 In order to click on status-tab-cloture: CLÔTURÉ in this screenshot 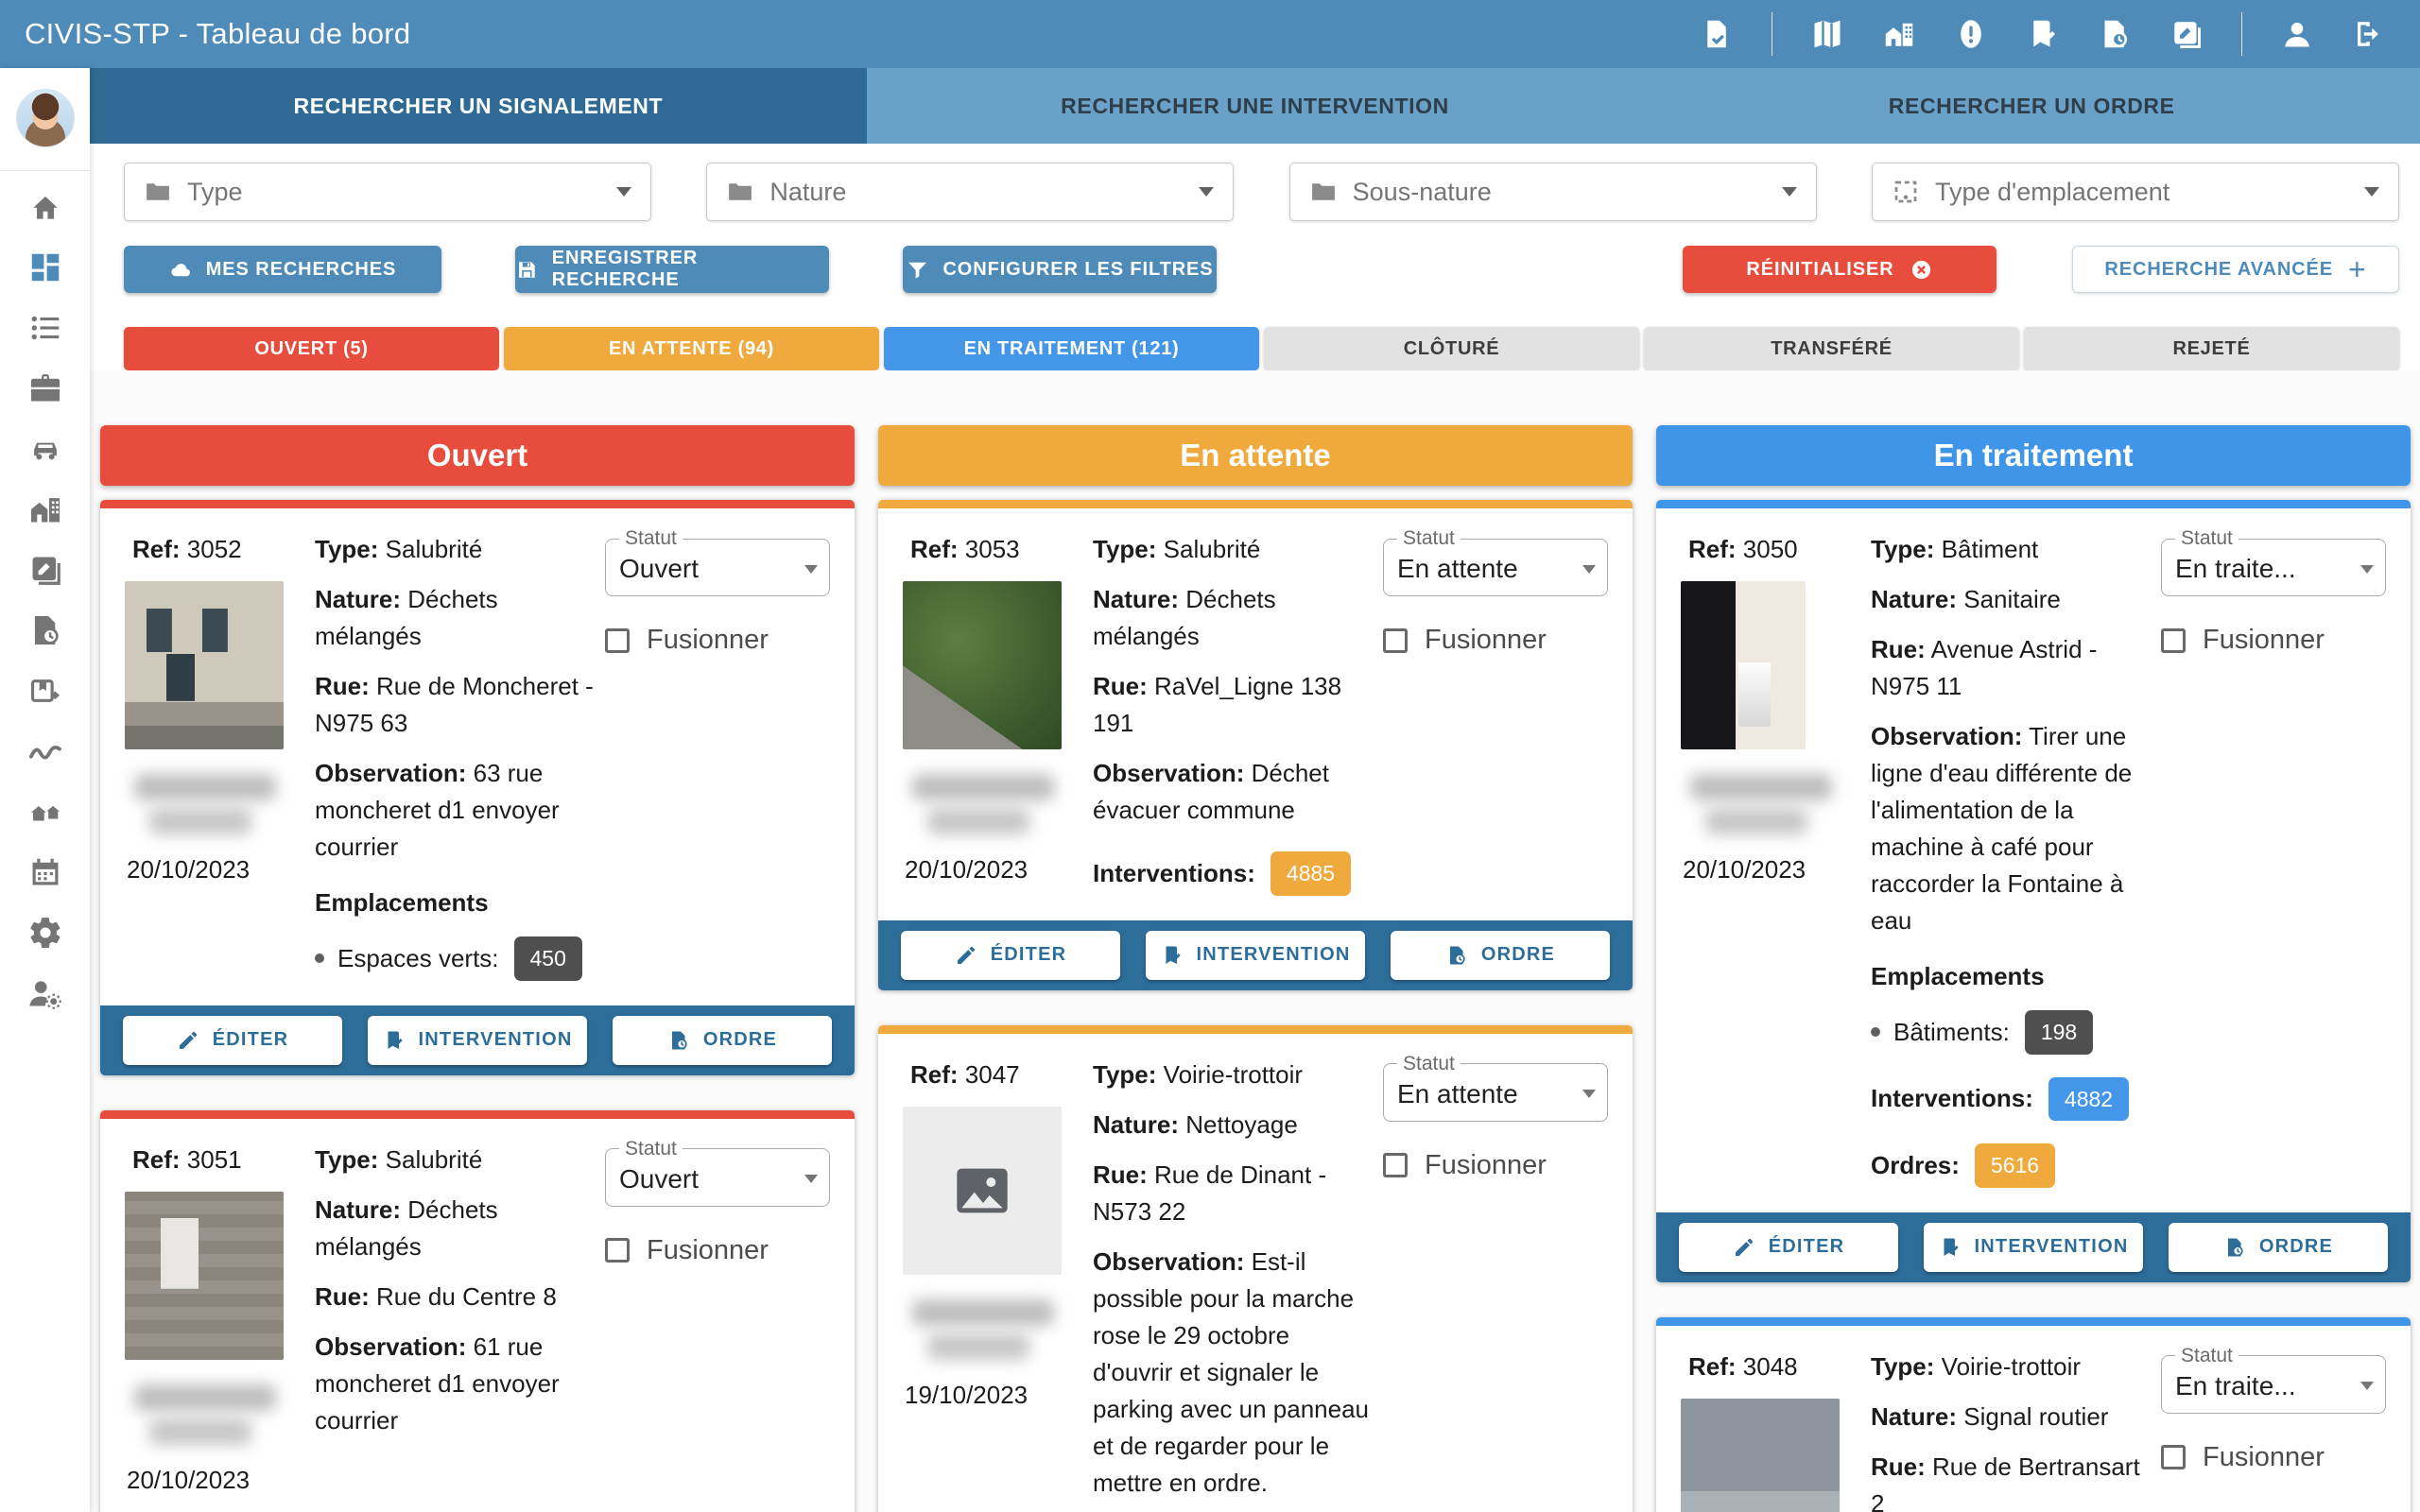, I will do `click(1452, 348)`.